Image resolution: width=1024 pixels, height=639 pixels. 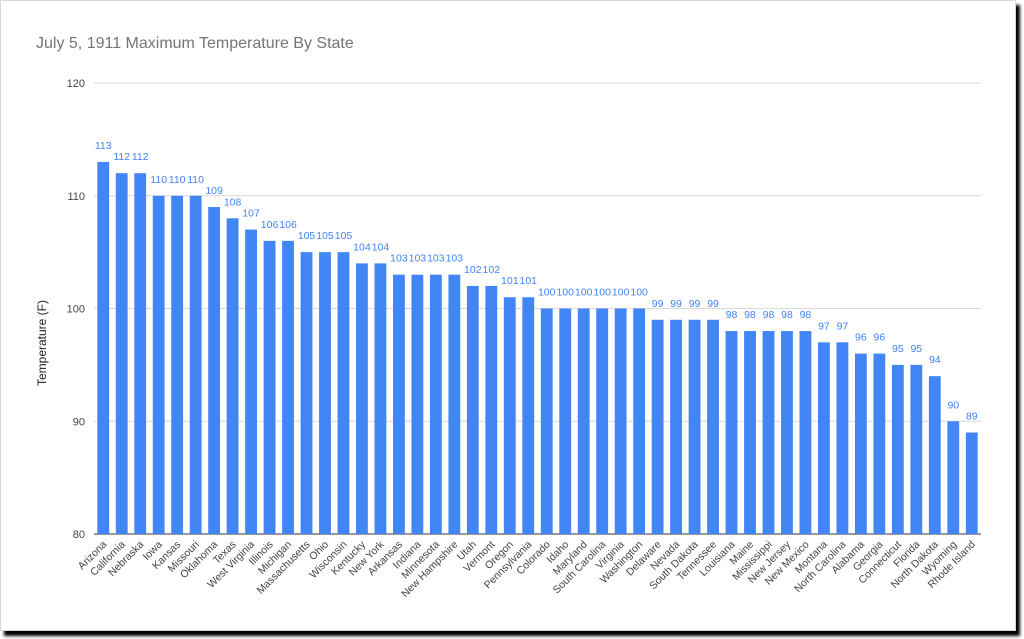 What do you see at coordinates (214, 191) in the screenshot?
I see `data-label: 109` at bounding box center [214, 191].